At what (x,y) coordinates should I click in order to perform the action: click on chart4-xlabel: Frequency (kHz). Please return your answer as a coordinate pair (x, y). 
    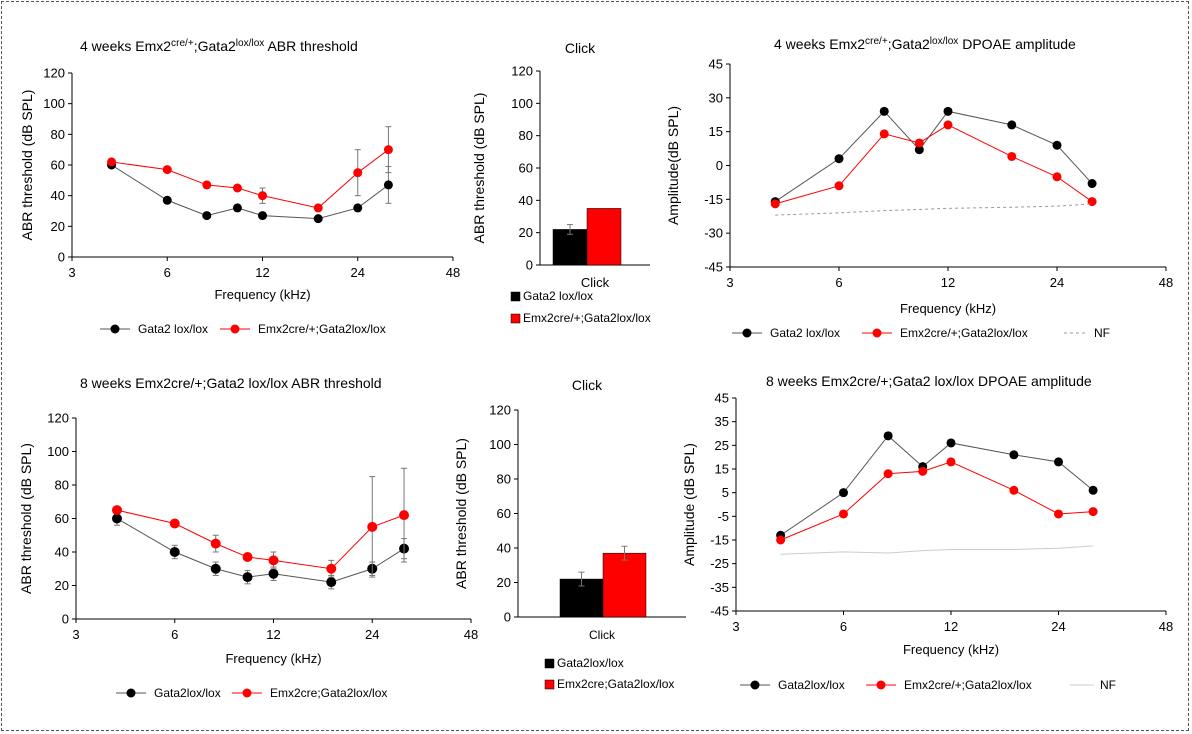
    Looking at the image, I should click on (273, 658).